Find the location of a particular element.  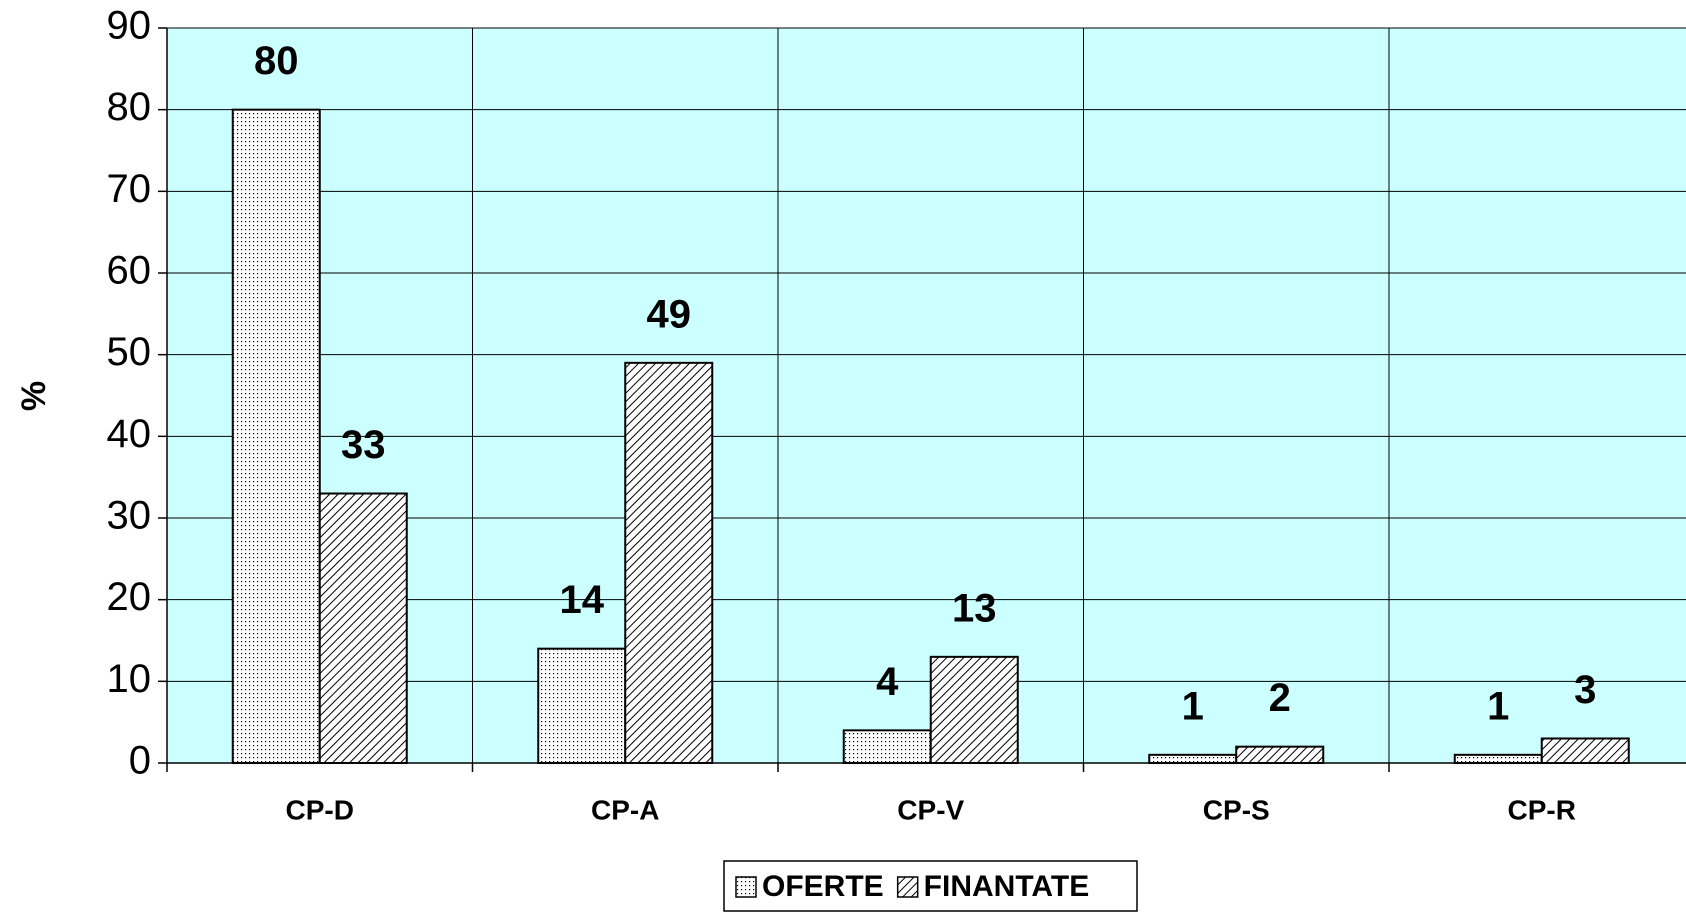

legend-box is located at coordinates (930, 886).